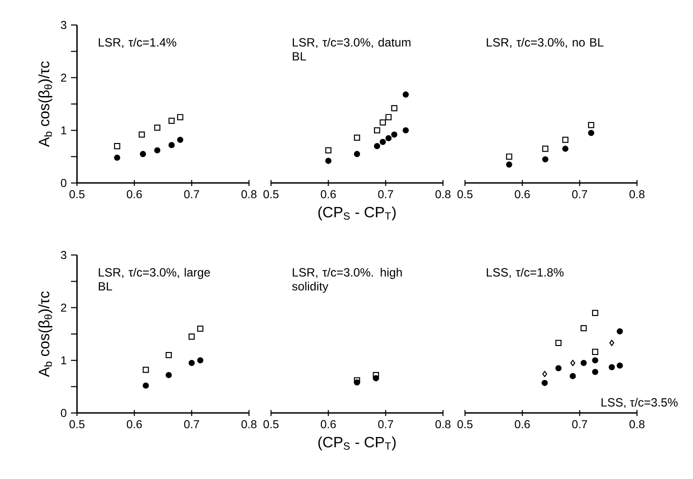 Image resolution: width=693 pixels, height=479 pixels. I want to click on annotation: LSR, τ/c=1.4%, so click(137, 43).